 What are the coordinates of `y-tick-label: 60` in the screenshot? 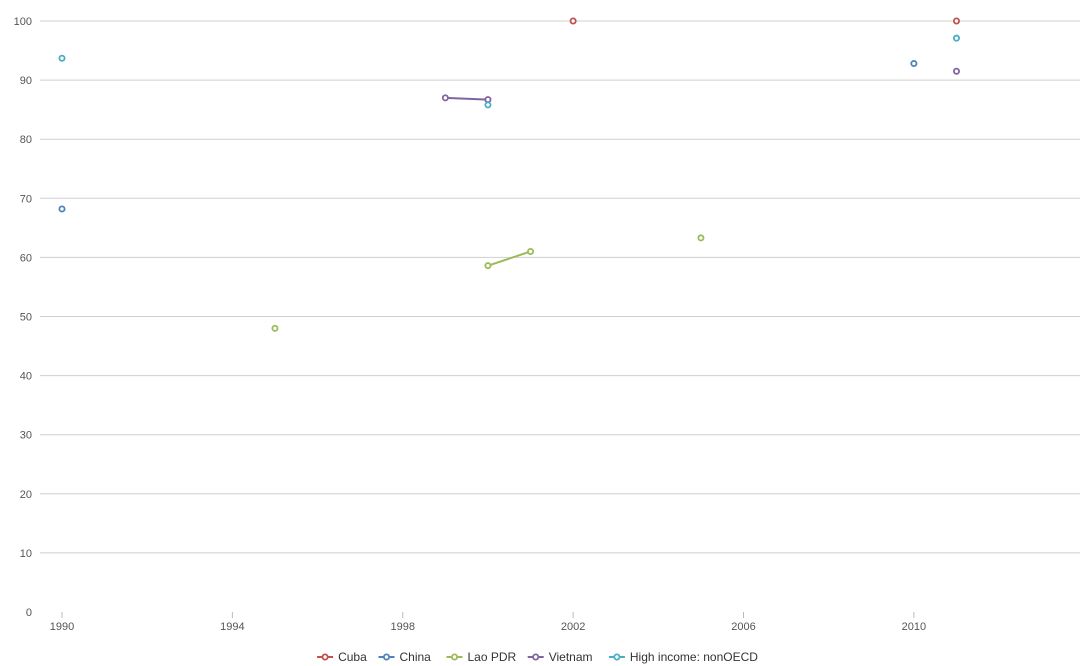 It's located at (26, 258).